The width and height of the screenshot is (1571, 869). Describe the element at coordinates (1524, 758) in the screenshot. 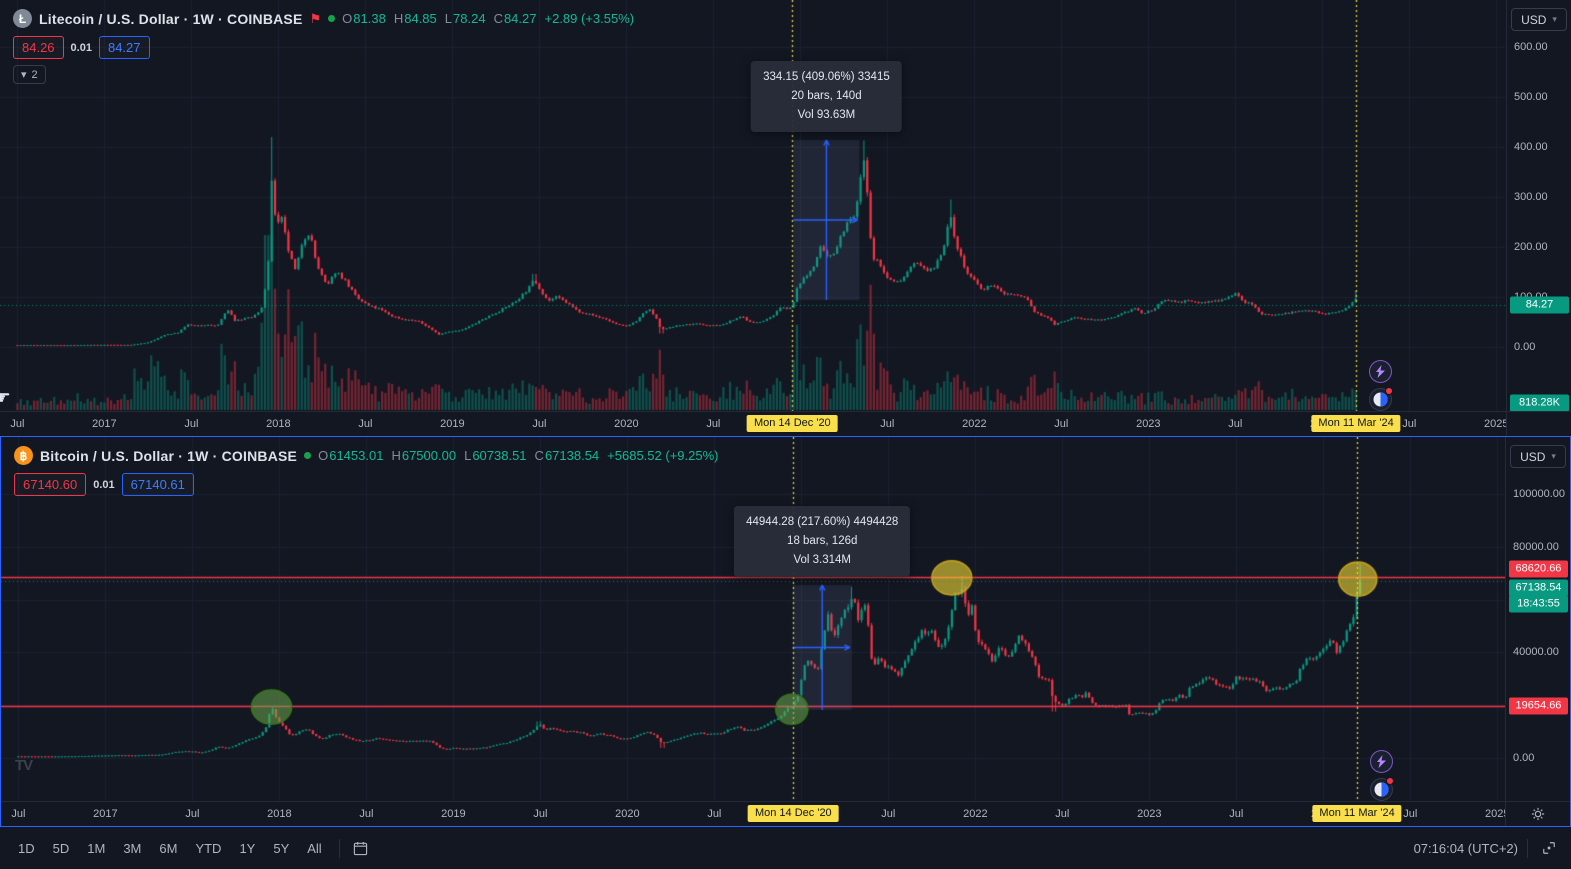

I see `price-axis-label: 0.00` at that location.